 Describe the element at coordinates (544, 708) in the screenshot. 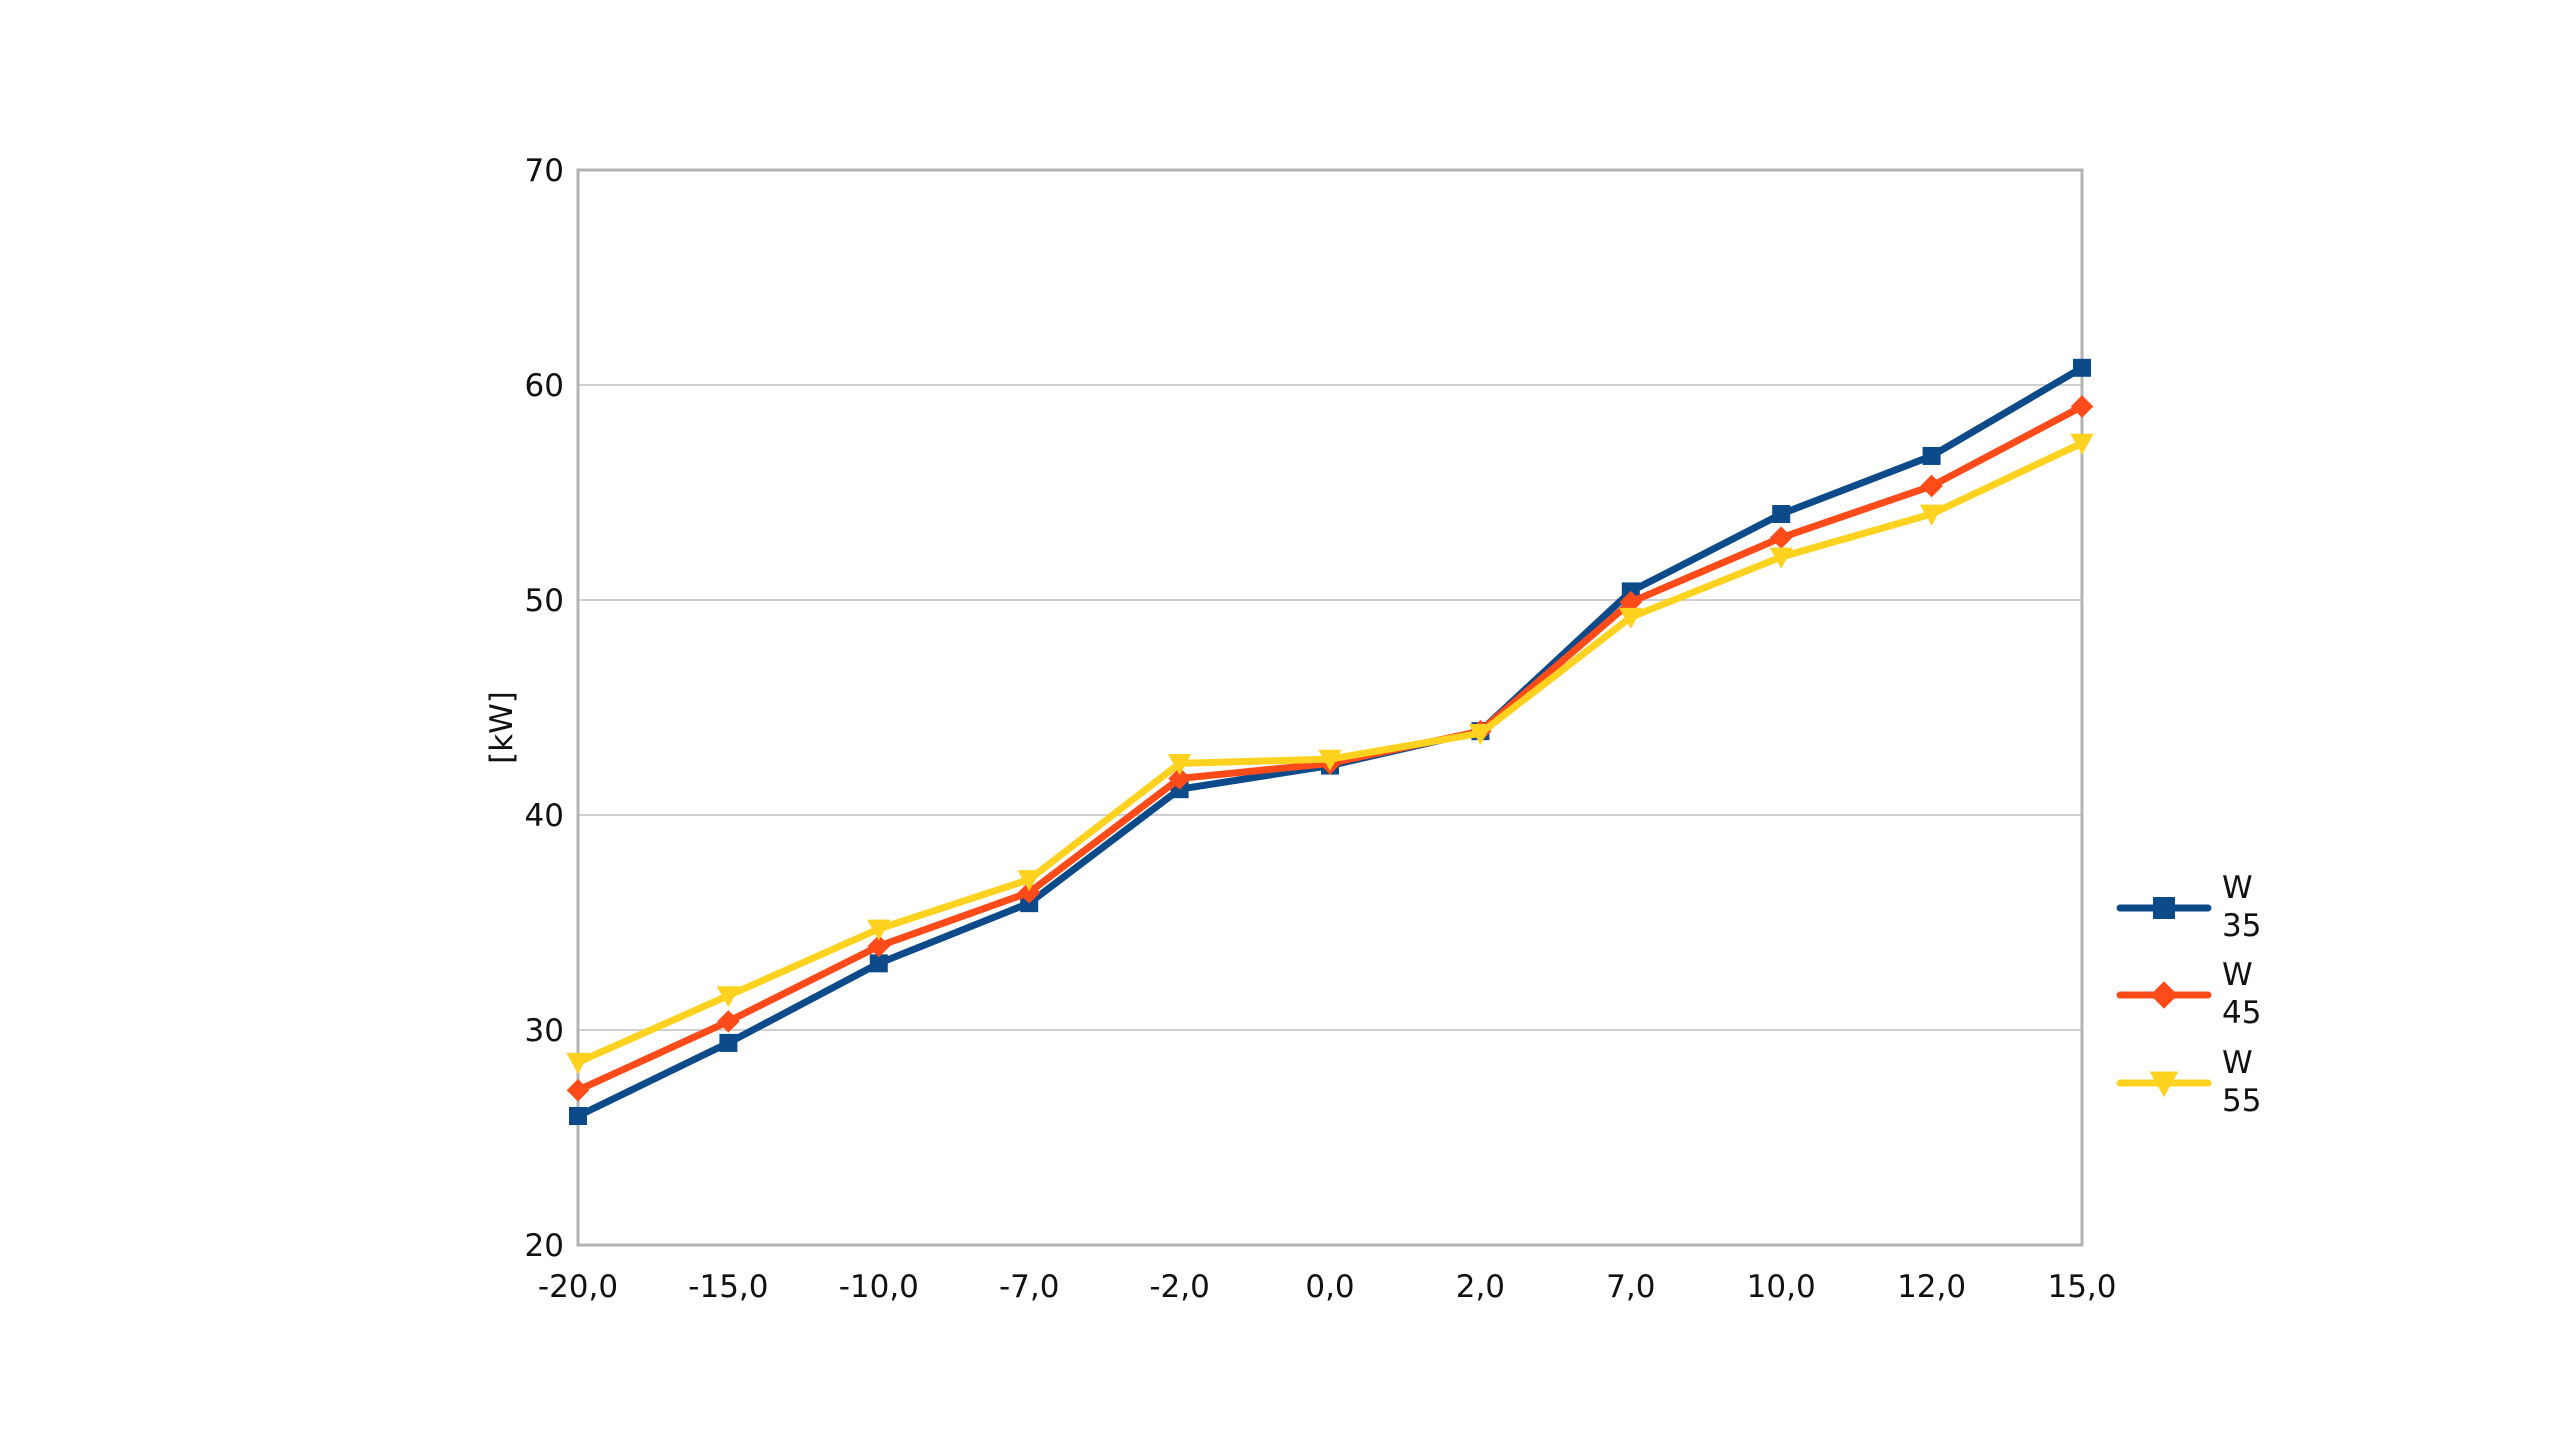

I see `y-axis-tick-labels: 20 30 40 50 60 70` at that location.